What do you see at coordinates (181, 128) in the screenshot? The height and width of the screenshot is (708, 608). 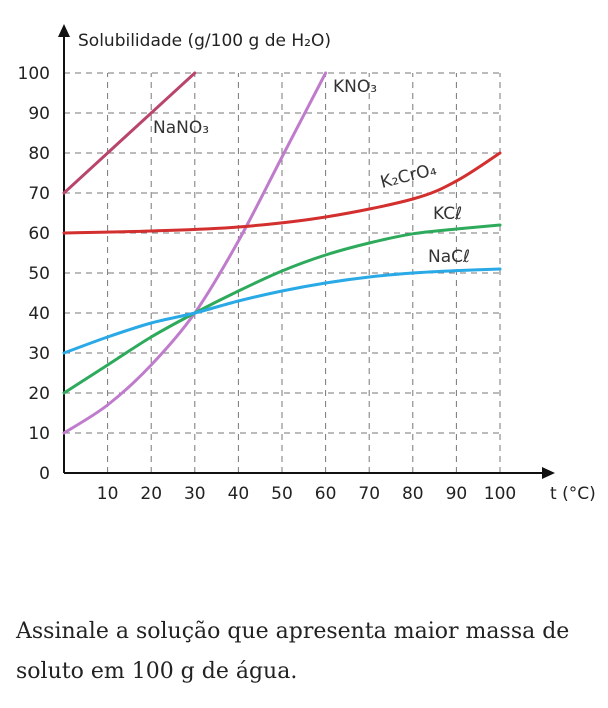 I see `series-label-nano3: NaNO₃` at bounding box center [181, 128].